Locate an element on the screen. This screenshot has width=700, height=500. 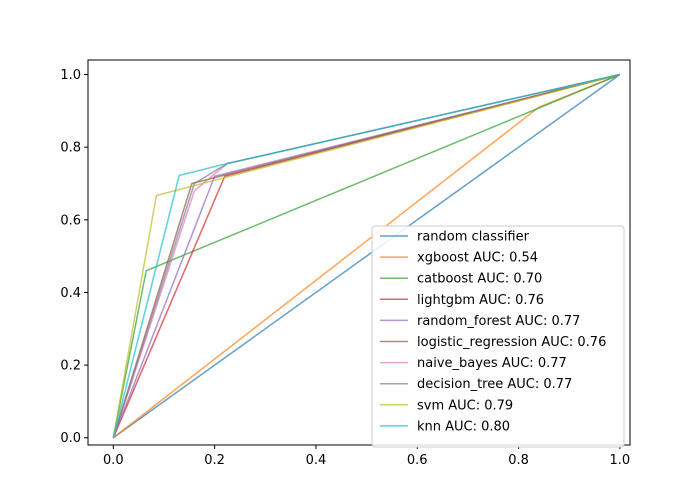
y-axis: 0.0 0.2 0.4 0.6 0.8 1.0 is located at coordinates (74, 257).